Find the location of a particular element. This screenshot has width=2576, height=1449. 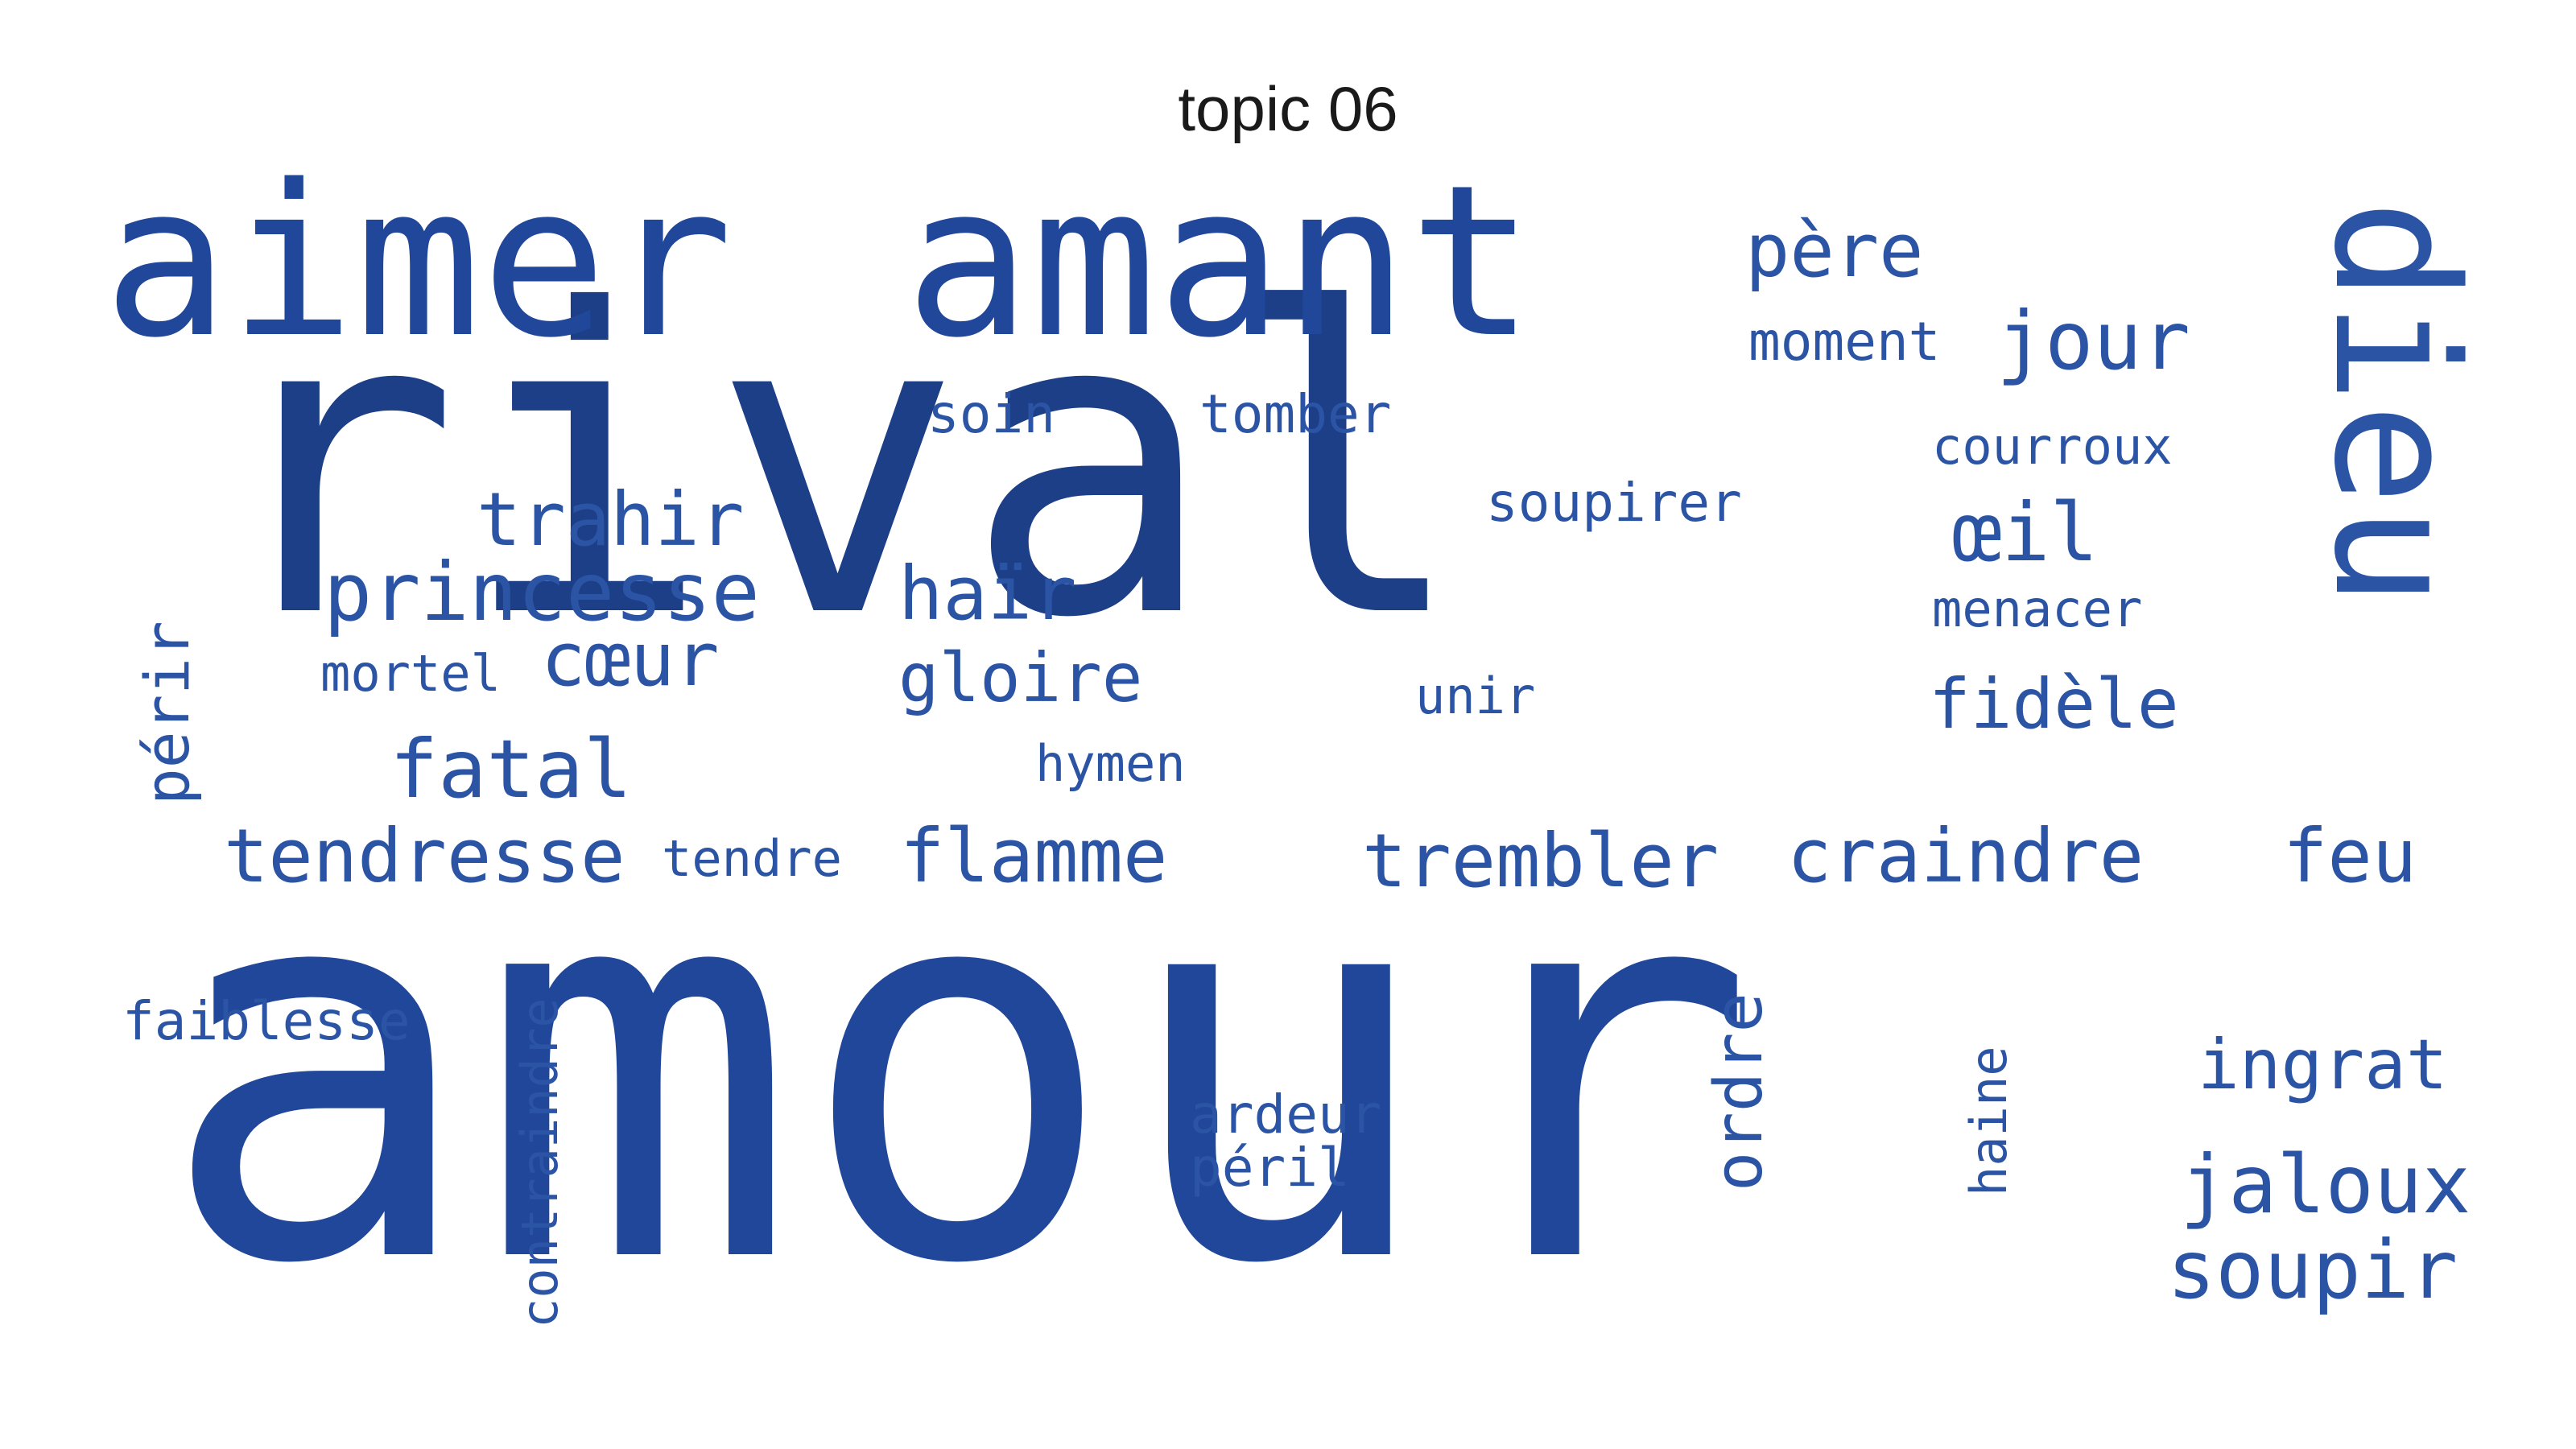

cloud-word-18: cœur is located at coordinates (630, 660).